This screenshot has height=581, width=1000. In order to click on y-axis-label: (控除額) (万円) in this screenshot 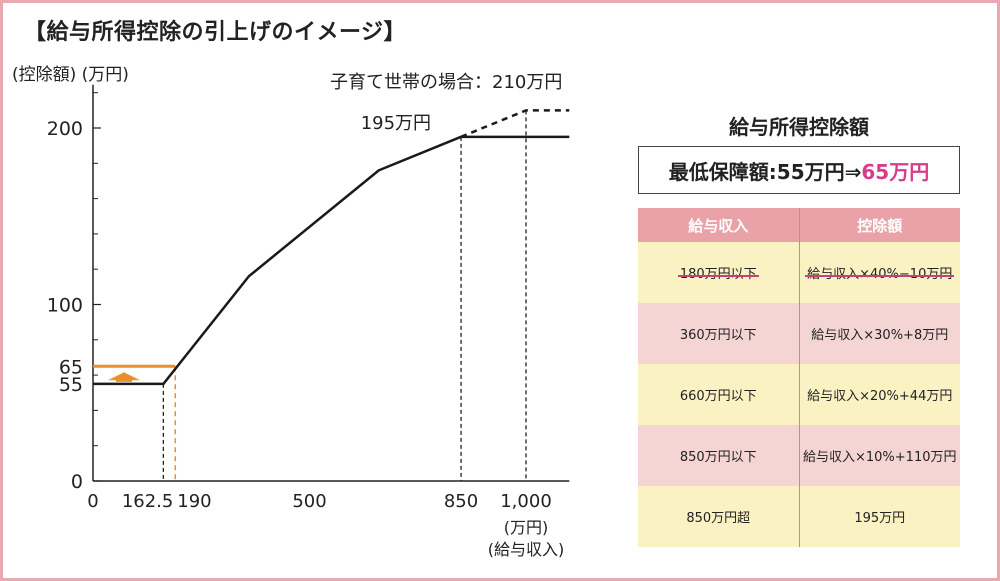, I will do `click(70, 75)`.